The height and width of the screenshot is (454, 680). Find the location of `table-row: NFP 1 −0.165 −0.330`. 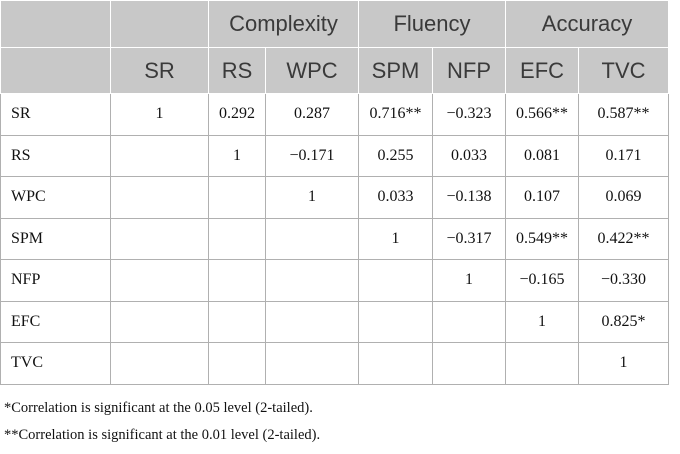

table-row: NFP 1 −0.165 −0.330 is located at coordinates (335, 280).